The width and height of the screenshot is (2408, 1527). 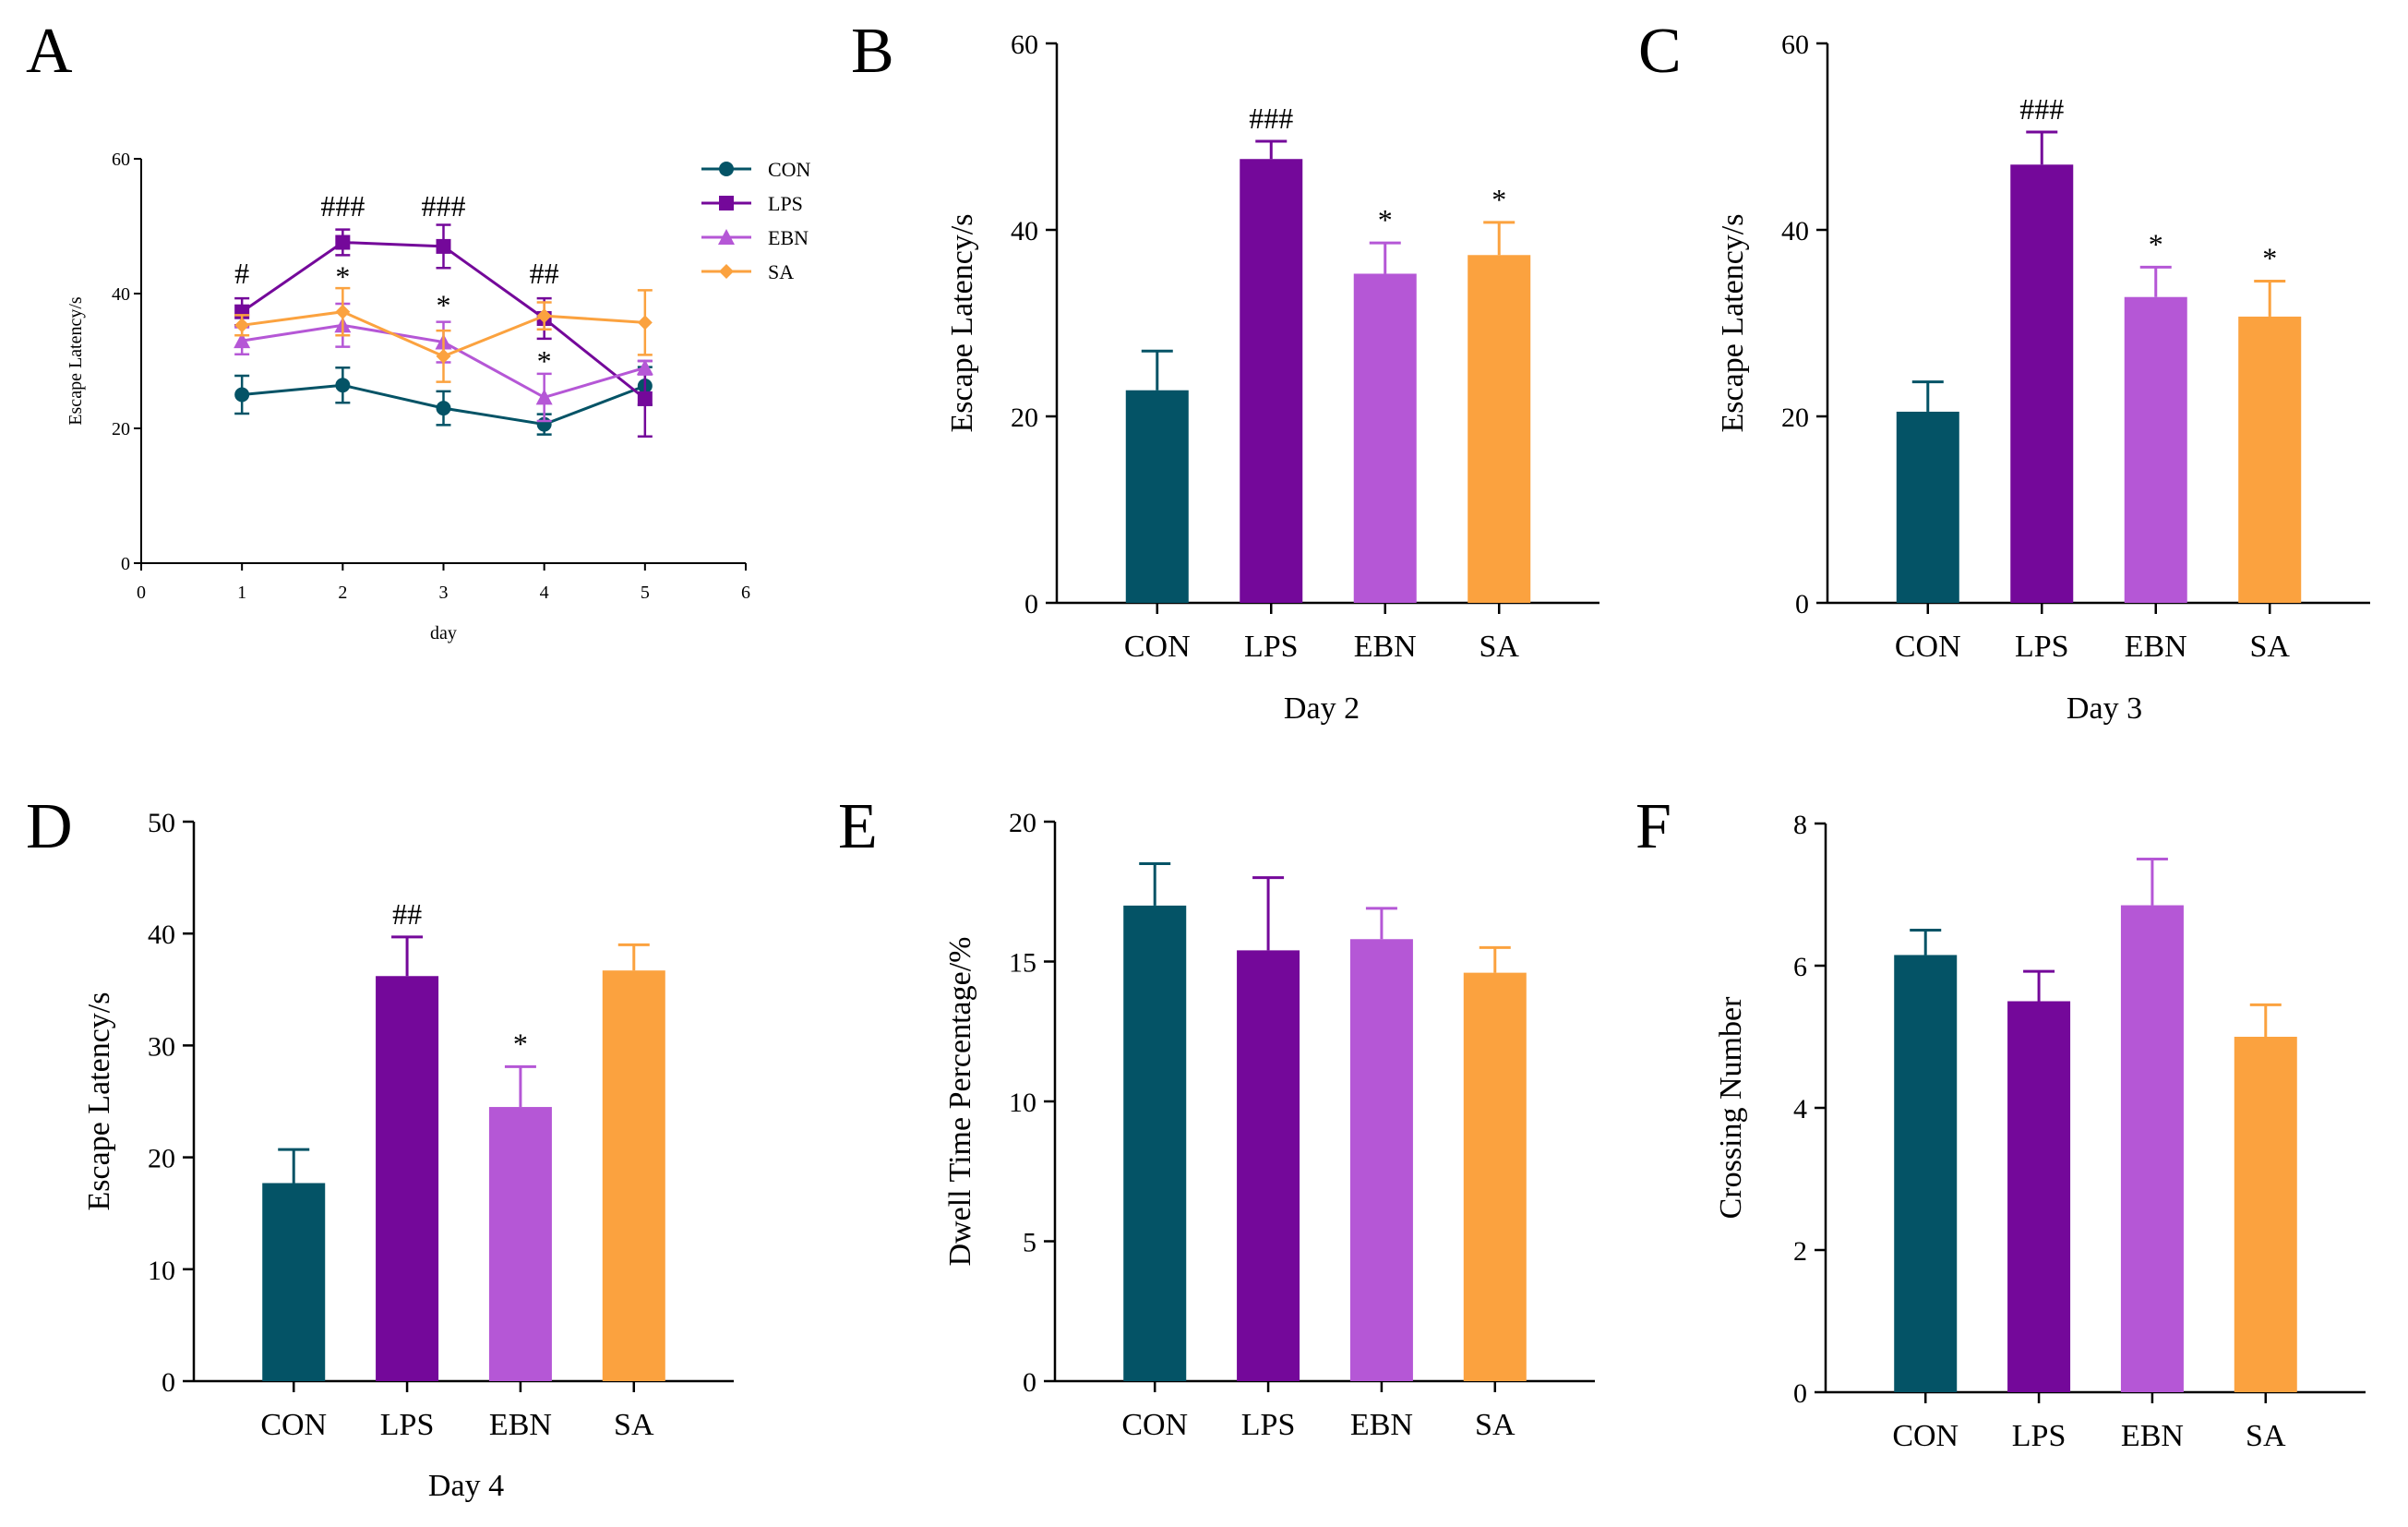 What do you see at coordinates (141, 593) in the screenshot?
I see `x-tick-label: 0` at bounding box center [141, 593].